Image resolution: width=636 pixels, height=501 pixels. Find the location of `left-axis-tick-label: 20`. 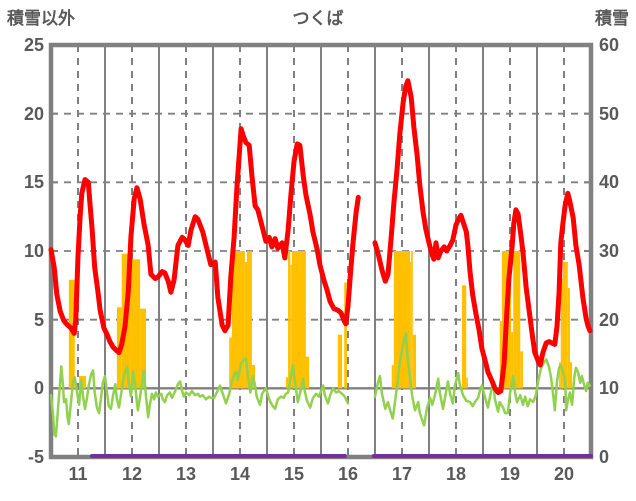

left-axis-tick-label: 20 is located at coordinates (33, 113).